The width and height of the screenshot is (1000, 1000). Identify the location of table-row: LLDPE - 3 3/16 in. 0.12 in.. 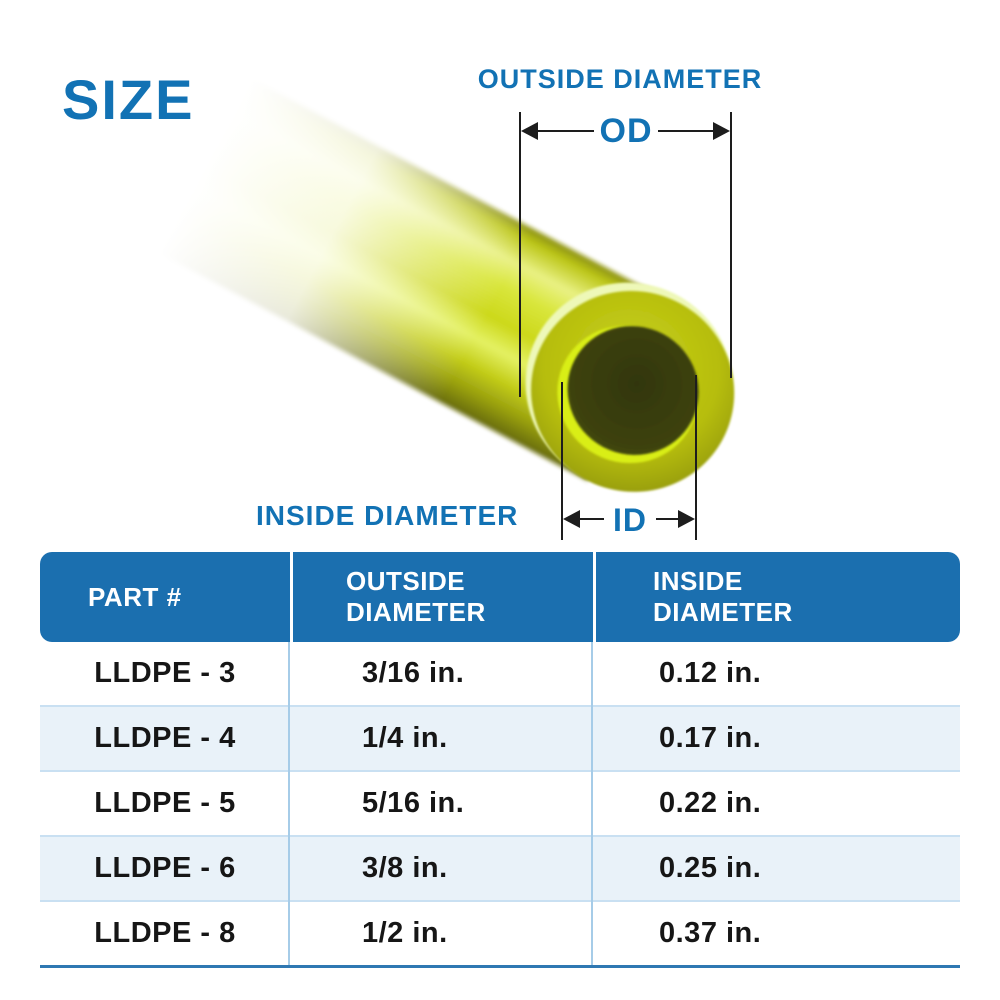
(500, 673).